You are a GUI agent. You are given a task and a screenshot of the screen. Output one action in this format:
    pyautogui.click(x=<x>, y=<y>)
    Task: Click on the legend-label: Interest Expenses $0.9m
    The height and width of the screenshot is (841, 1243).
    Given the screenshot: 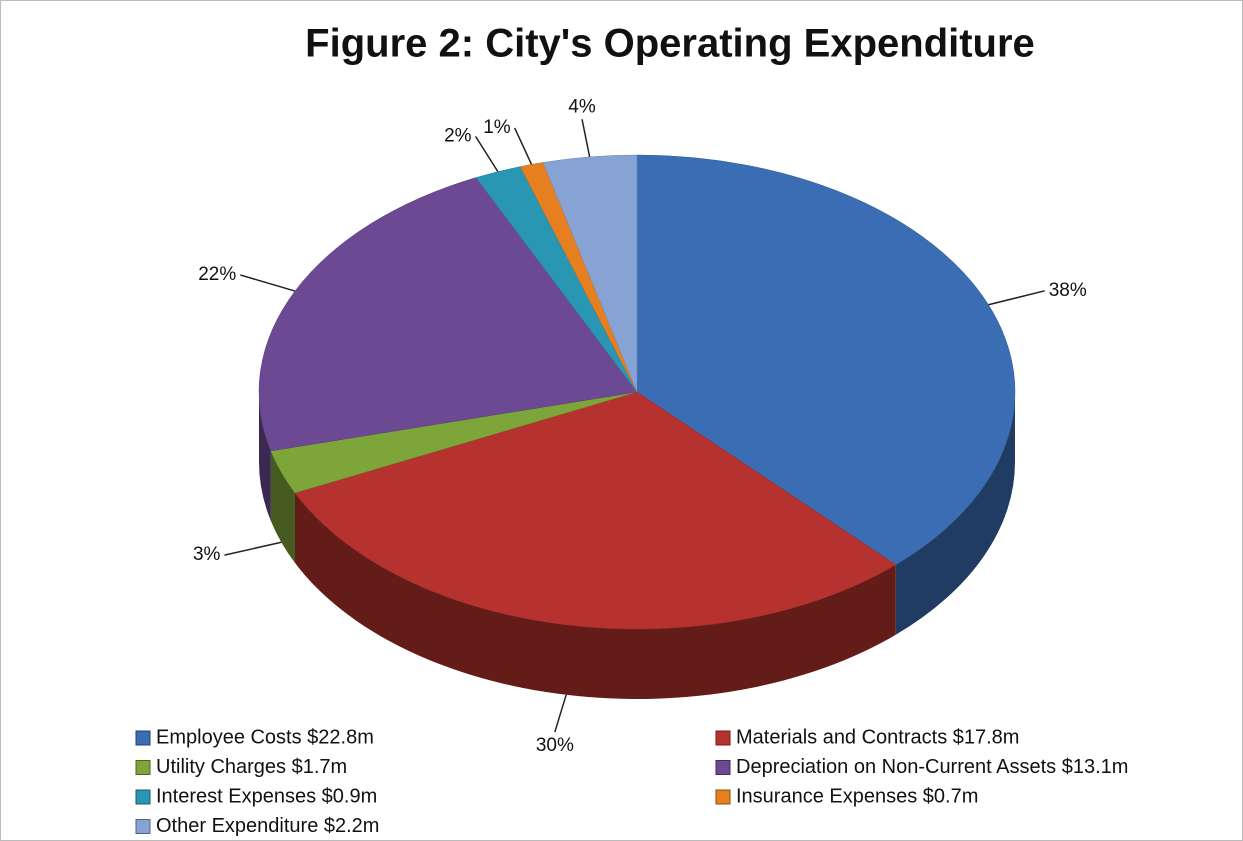 What is the action you would take?
    pyautogui.click(x=266, y=796)
    